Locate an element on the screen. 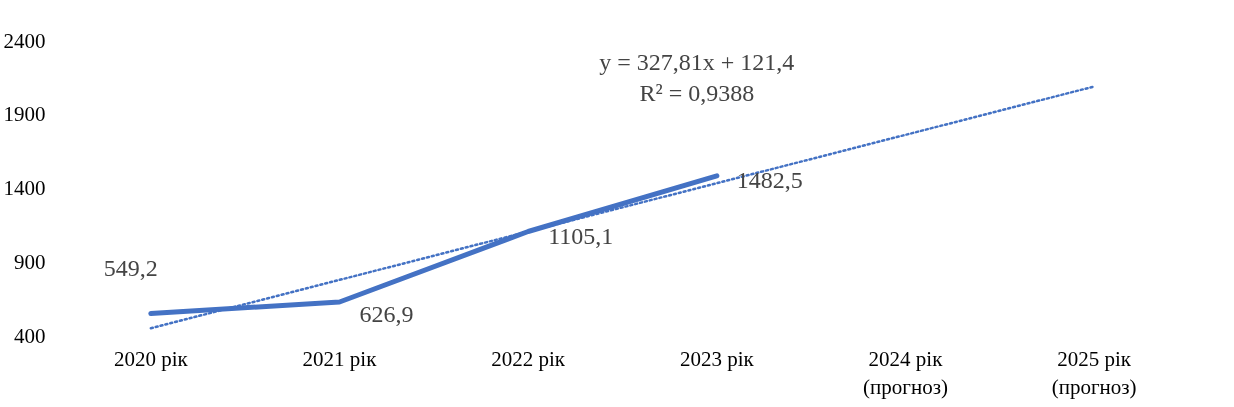 The height and width of the screenshot is (407, 1234). x-tick-label: 2021 рік is located at coordinates (340, 358).